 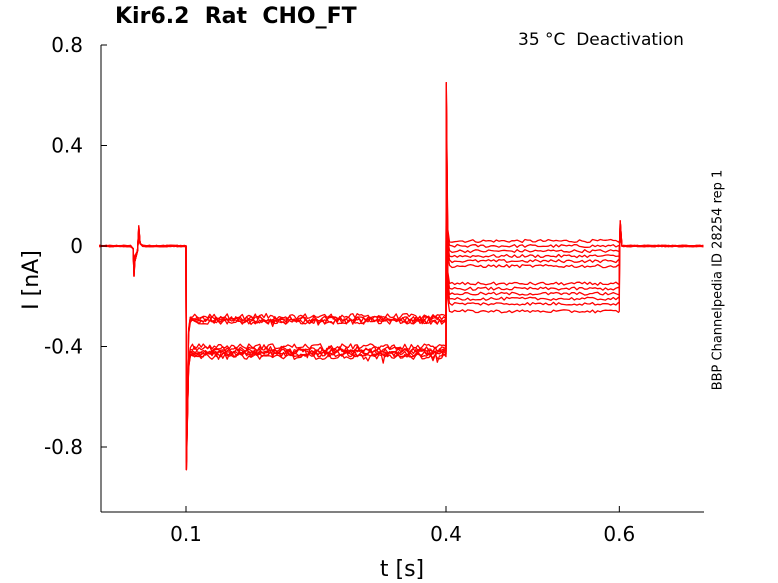 What do you see at coordinates (601, 40) in the screenshot?
I see `chart-subtitle: 35 °C Deactivation` at bounding box center [601, 40].